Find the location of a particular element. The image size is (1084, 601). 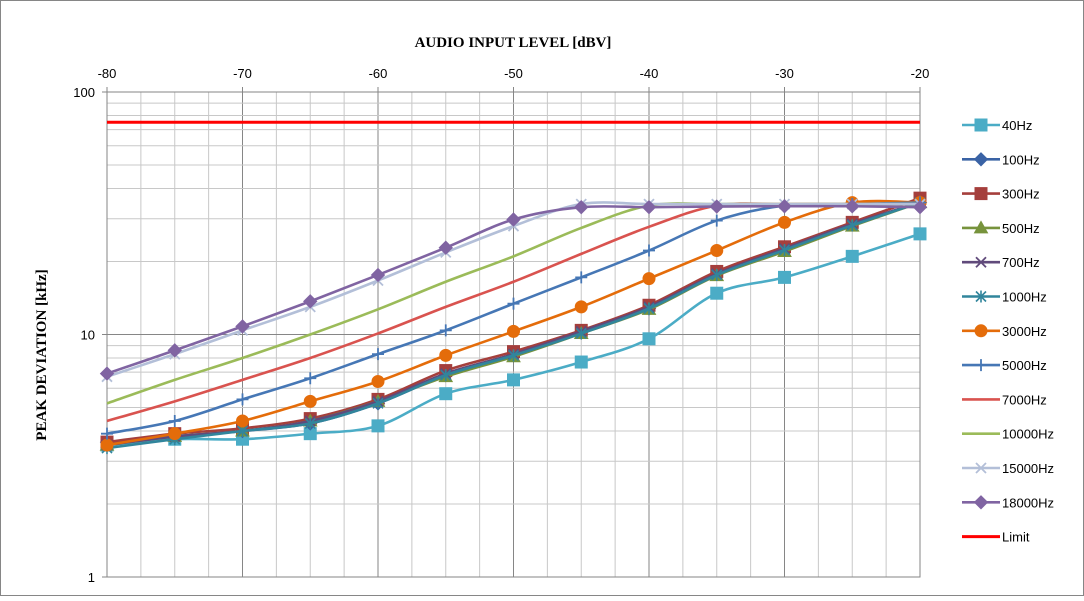

y-tick-label: 10 is located at coordinates (88, 335).